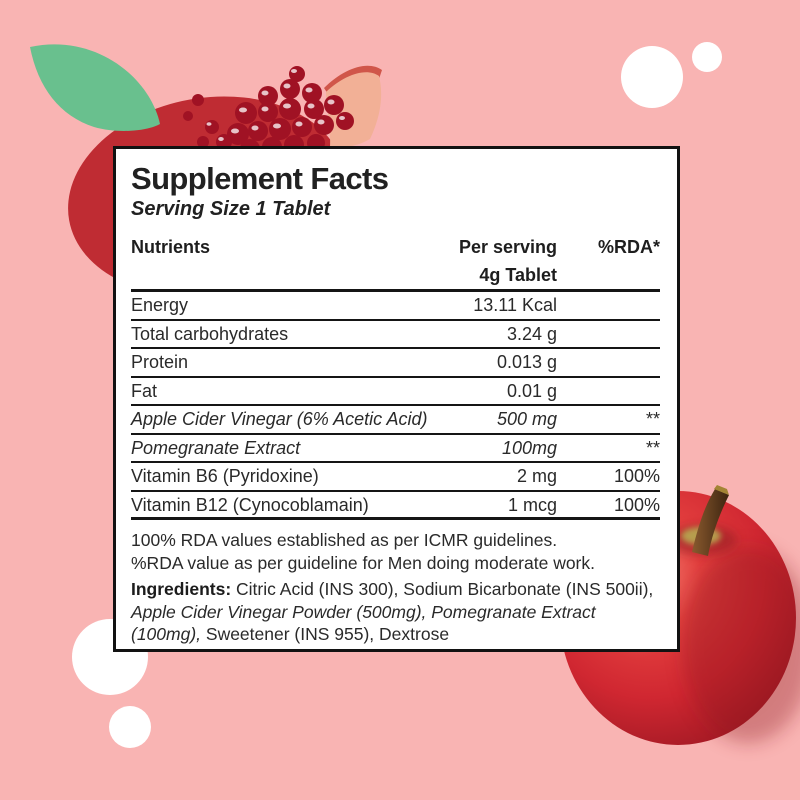 This screenshot has height=800, width=800. Describe the element at coordinates (507, 247) in the screenshot. I see `col-per-serving: Per serving` at that location.